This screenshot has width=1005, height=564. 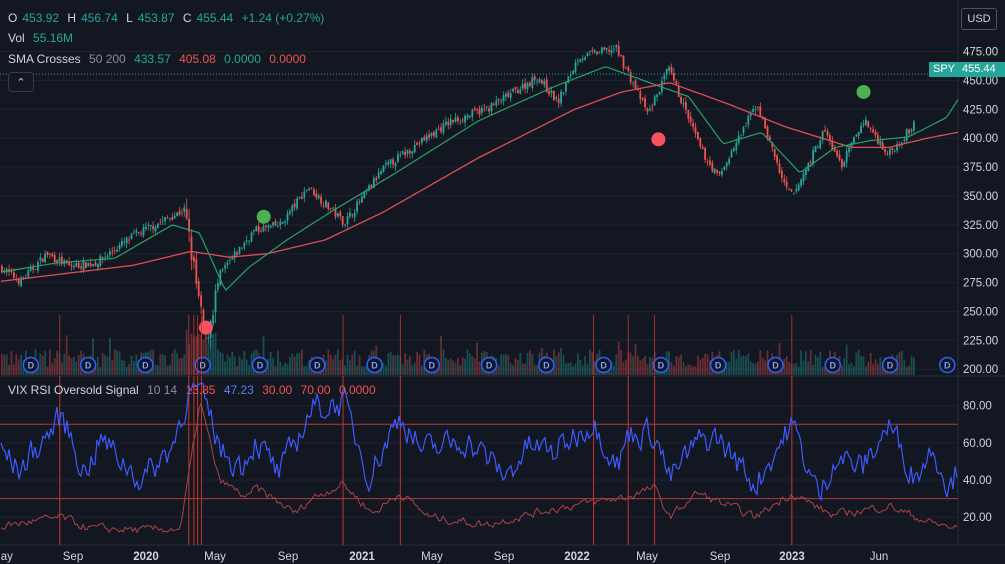 What do you see at coordinates (980, 312) in the screenshot?
I see `price-tick-label: 250.00` at bounding box center [980, 312].